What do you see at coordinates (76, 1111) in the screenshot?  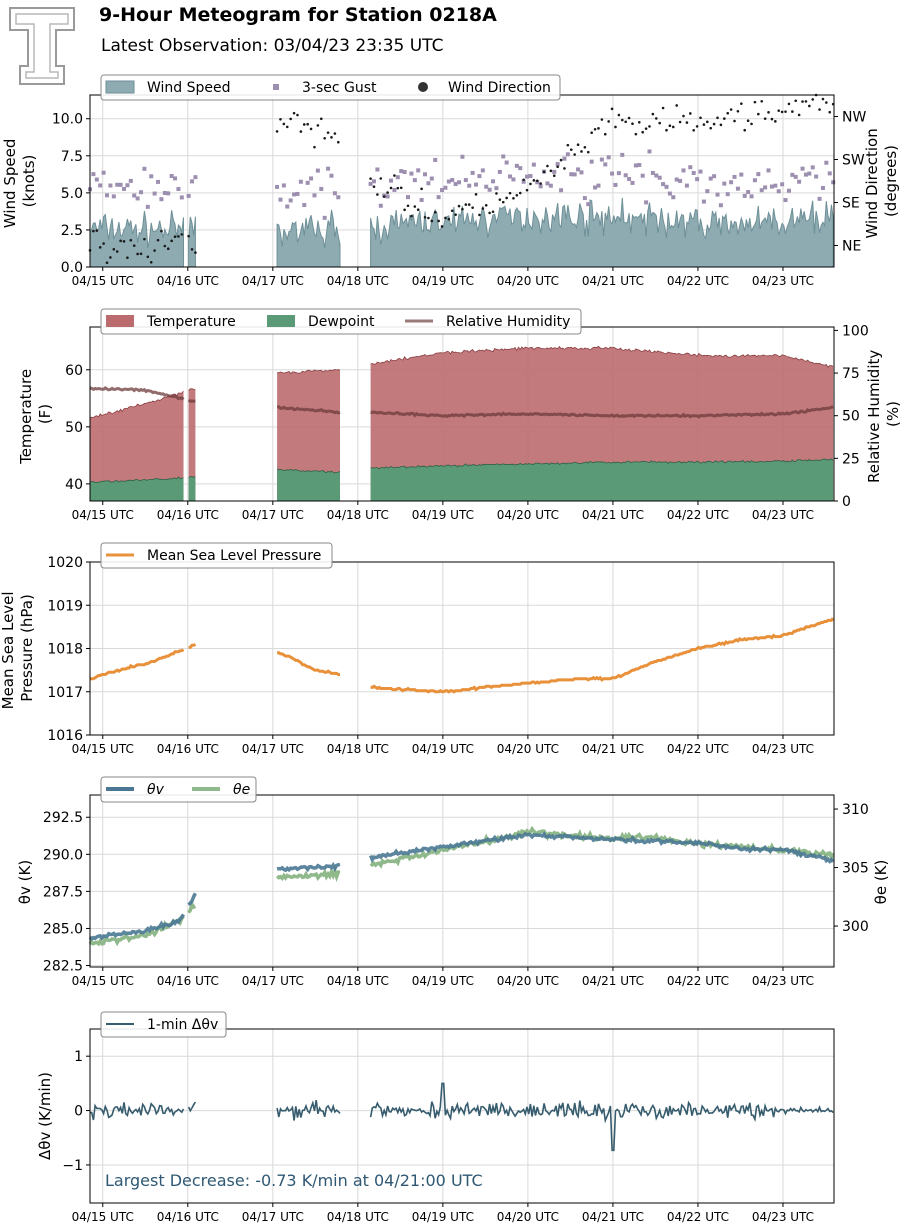 I see `dtheta-ticks: −1 0 1` at bounding box center [76, 1111].